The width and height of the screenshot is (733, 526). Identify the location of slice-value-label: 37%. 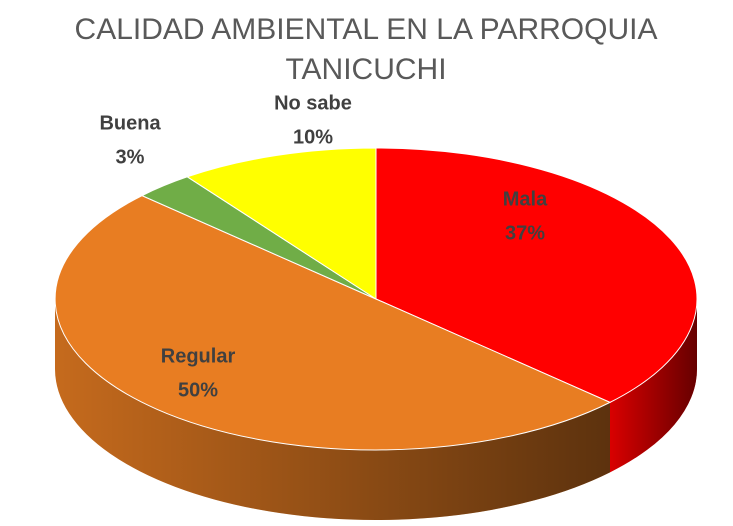
(525, 233).